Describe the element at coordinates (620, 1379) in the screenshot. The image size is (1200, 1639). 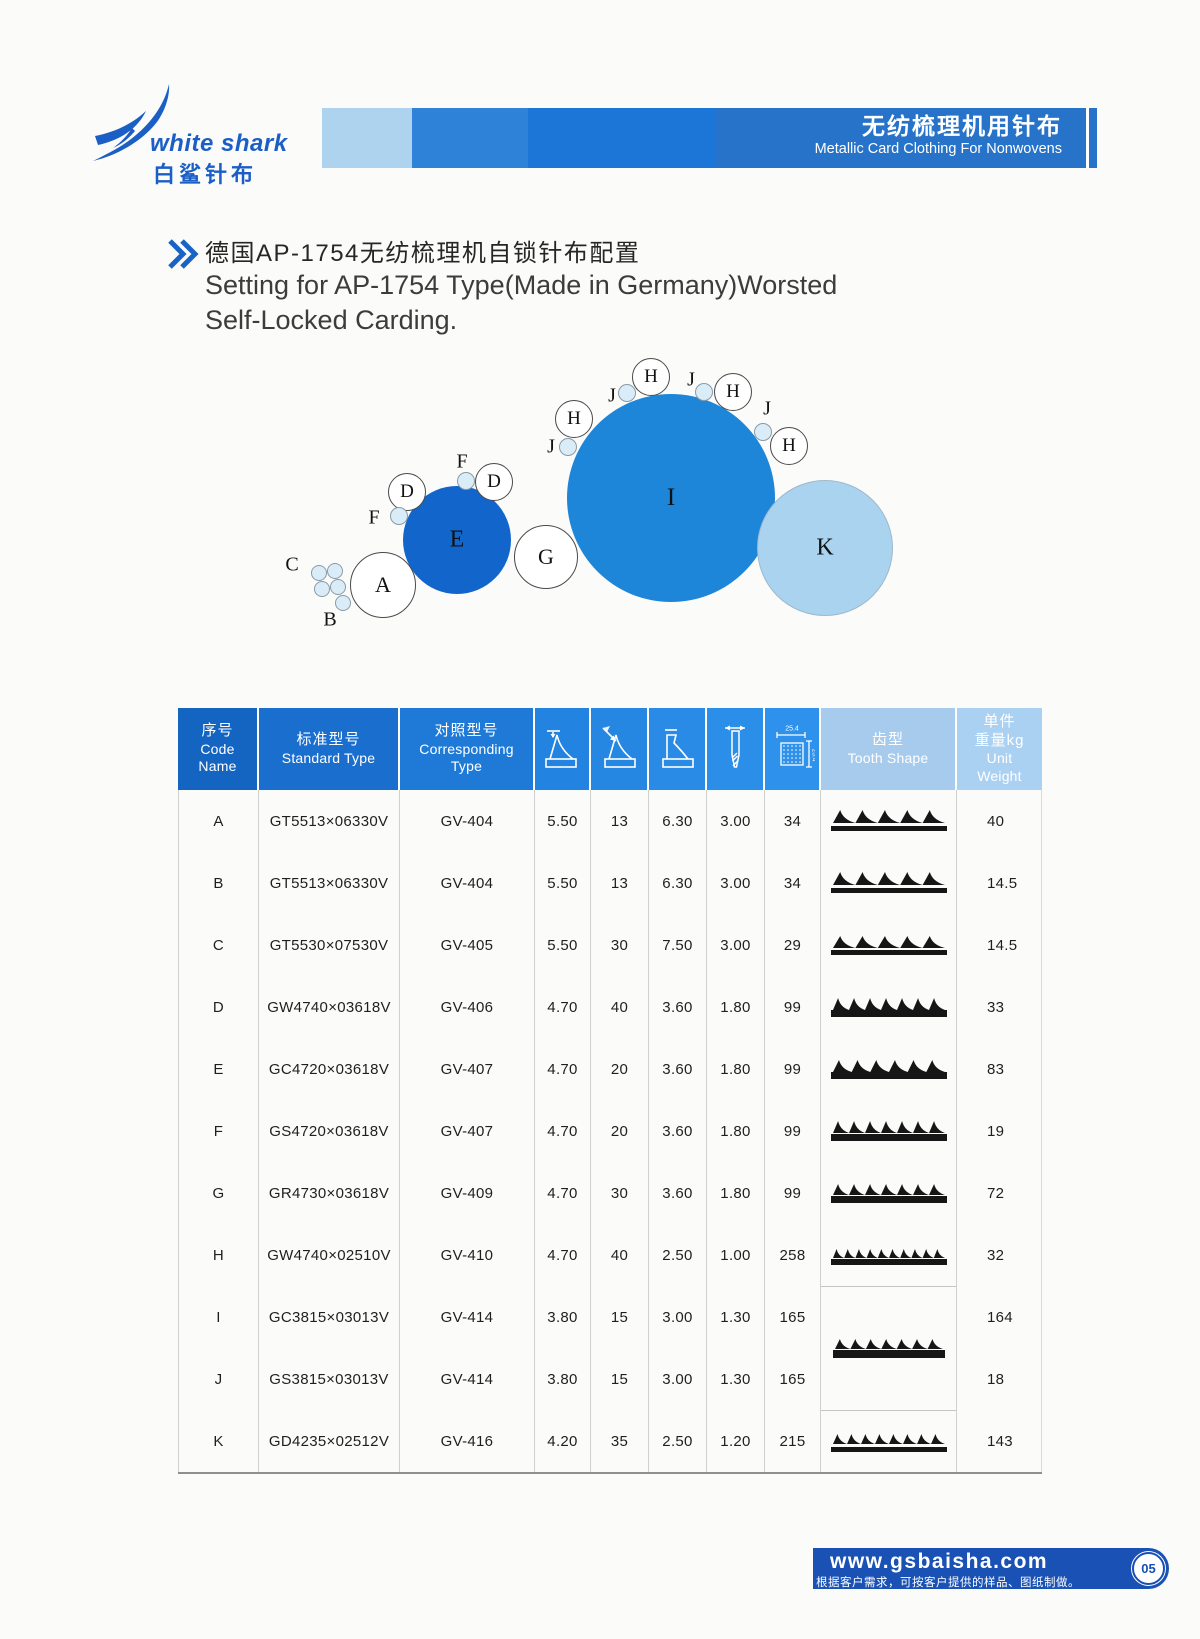
I see `cell-value: 15` at that location.